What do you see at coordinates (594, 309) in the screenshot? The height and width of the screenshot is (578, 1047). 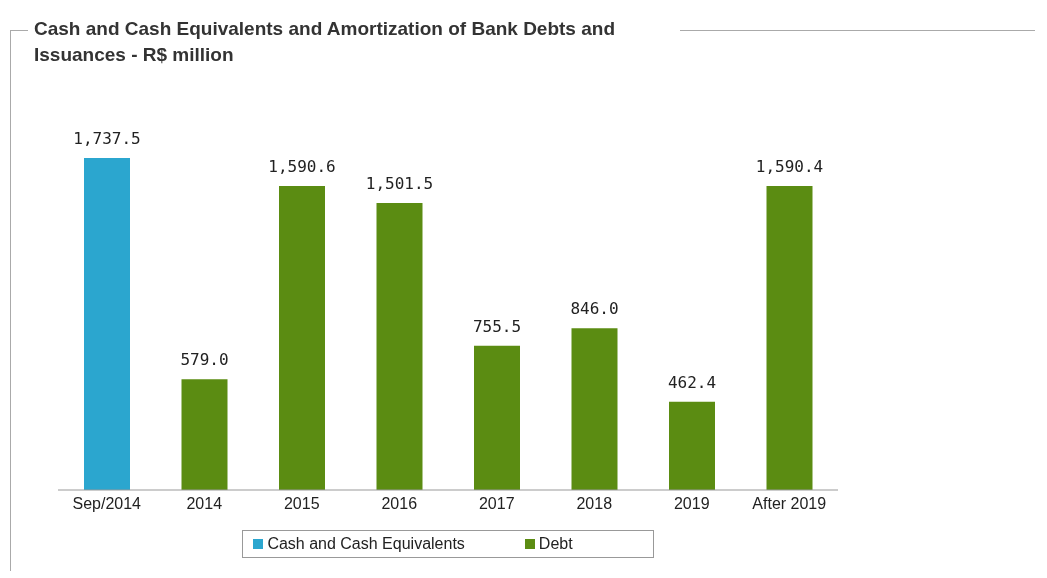 I see `data-label: 846.0` at bounding box center [594, 309].